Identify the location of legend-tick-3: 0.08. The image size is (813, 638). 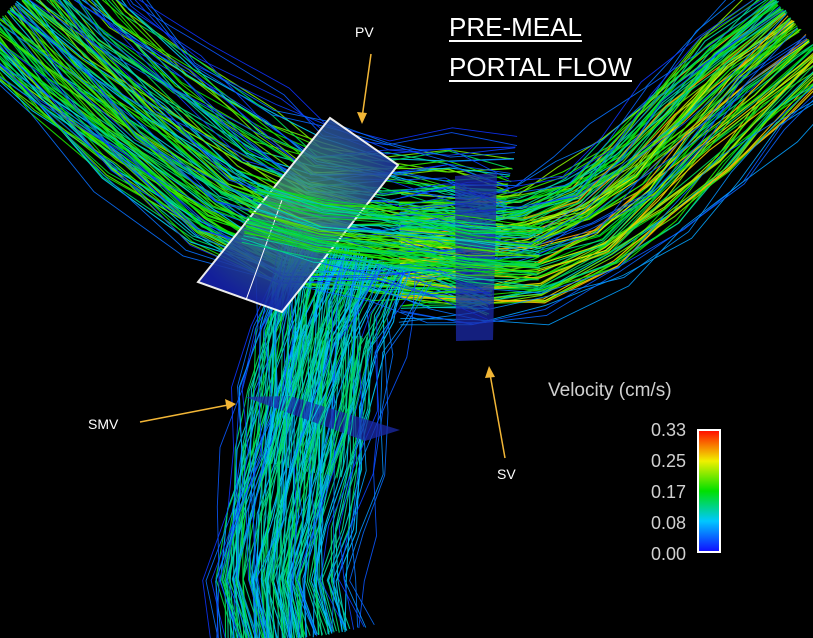
(668, 523).